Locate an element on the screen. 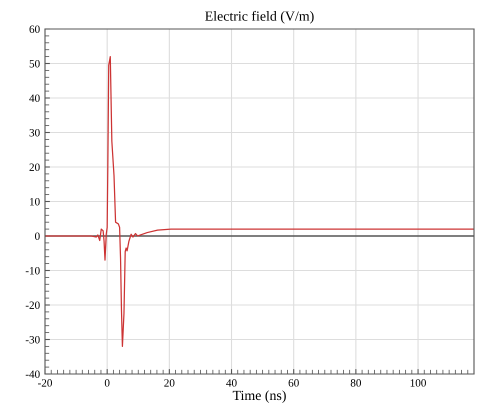 This screenshot has height=405, width=484. x-tick-label: 0 is located at coordinates (107, 383).